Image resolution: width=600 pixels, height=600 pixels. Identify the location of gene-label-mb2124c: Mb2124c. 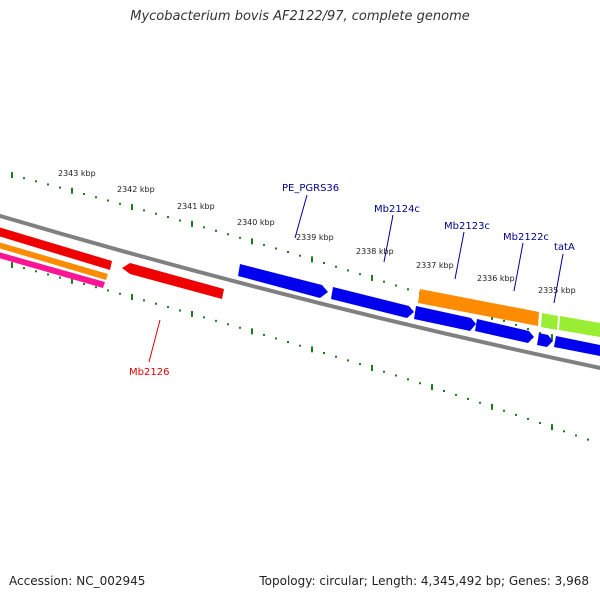
(397, 209).